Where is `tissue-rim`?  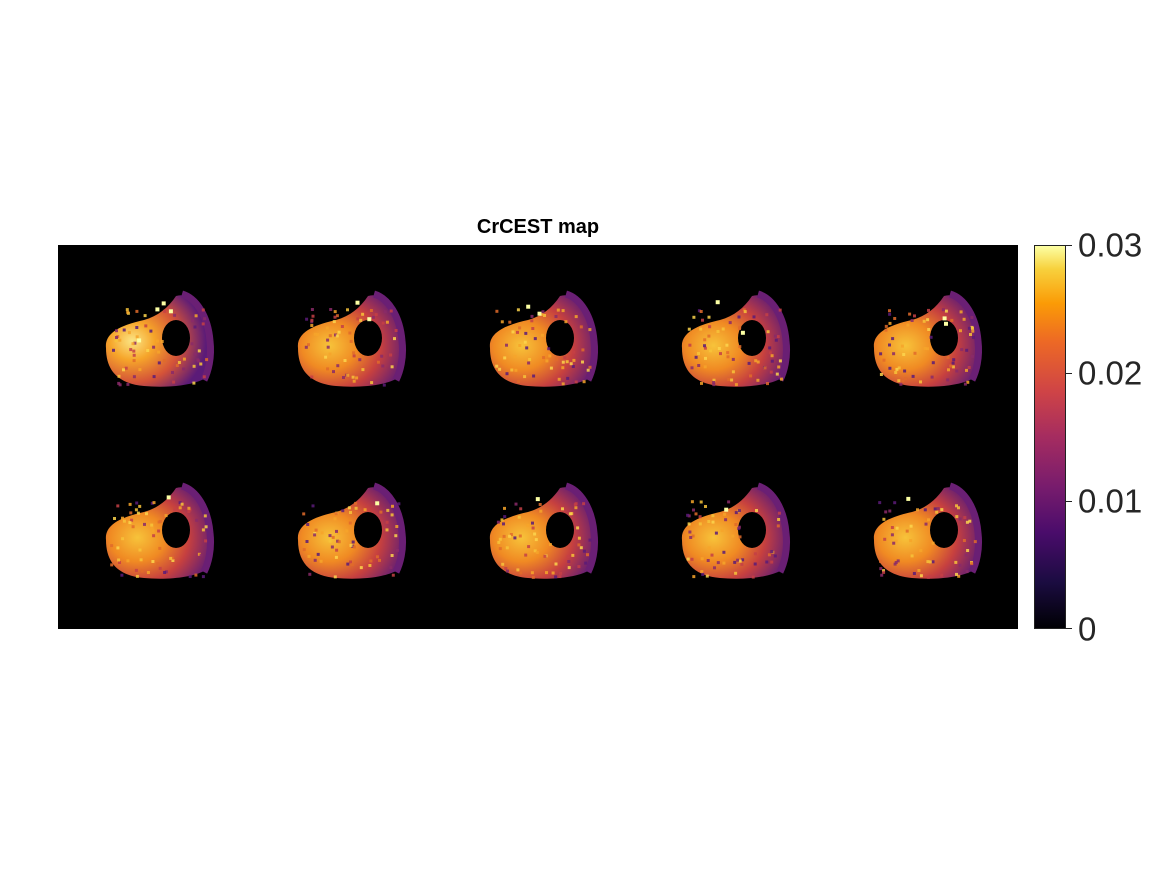 tissue-rim is located at coordinates (581, 528).